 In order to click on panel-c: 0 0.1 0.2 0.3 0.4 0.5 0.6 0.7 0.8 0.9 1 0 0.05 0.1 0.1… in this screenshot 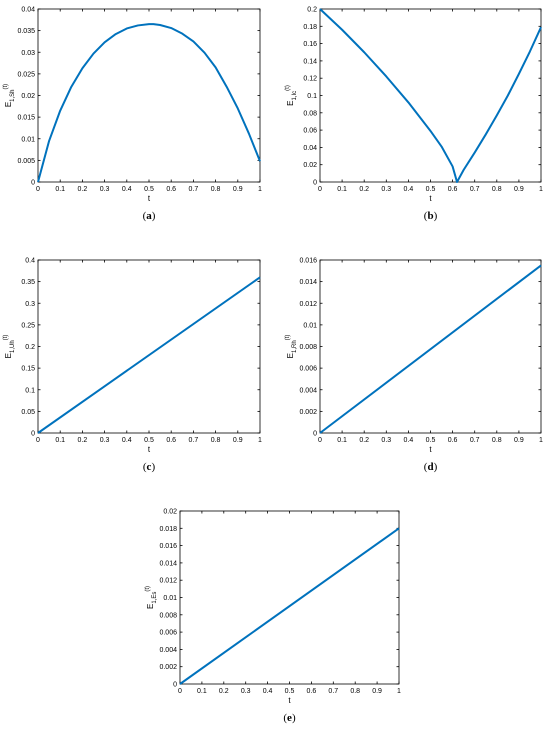, I will do `click(132, 366)`.